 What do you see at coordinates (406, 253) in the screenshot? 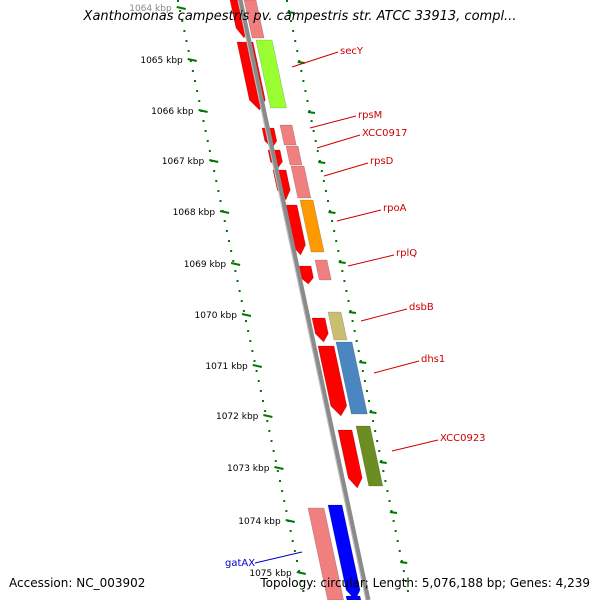
I see `gene-label: rplQ` at bounding box center [406, 253].